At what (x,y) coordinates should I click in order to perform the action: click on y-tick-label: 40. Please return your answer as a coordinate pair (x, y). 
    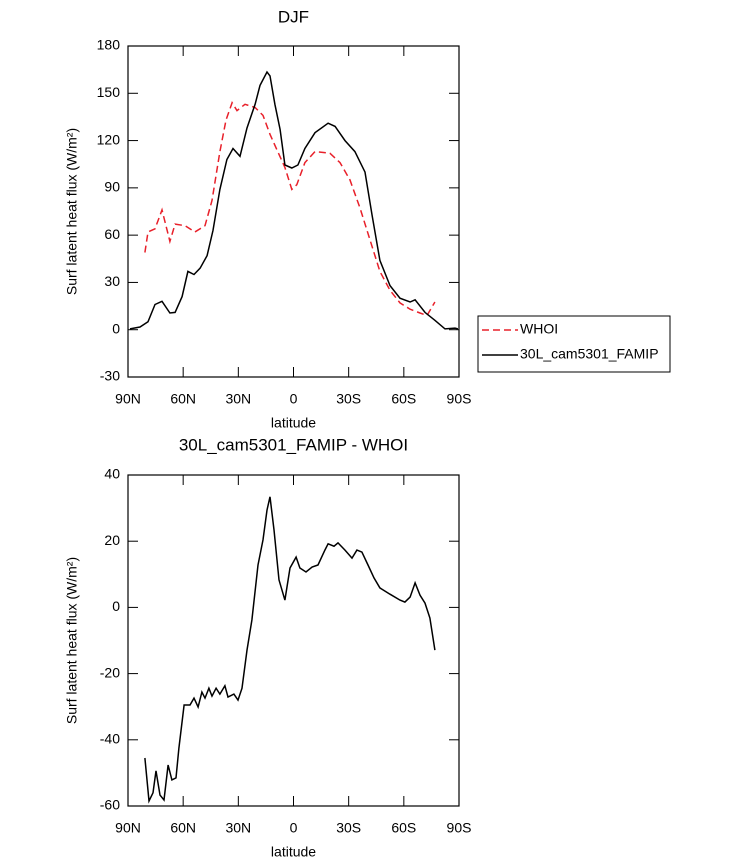
    Looking at the image, I should click on (112, 474).